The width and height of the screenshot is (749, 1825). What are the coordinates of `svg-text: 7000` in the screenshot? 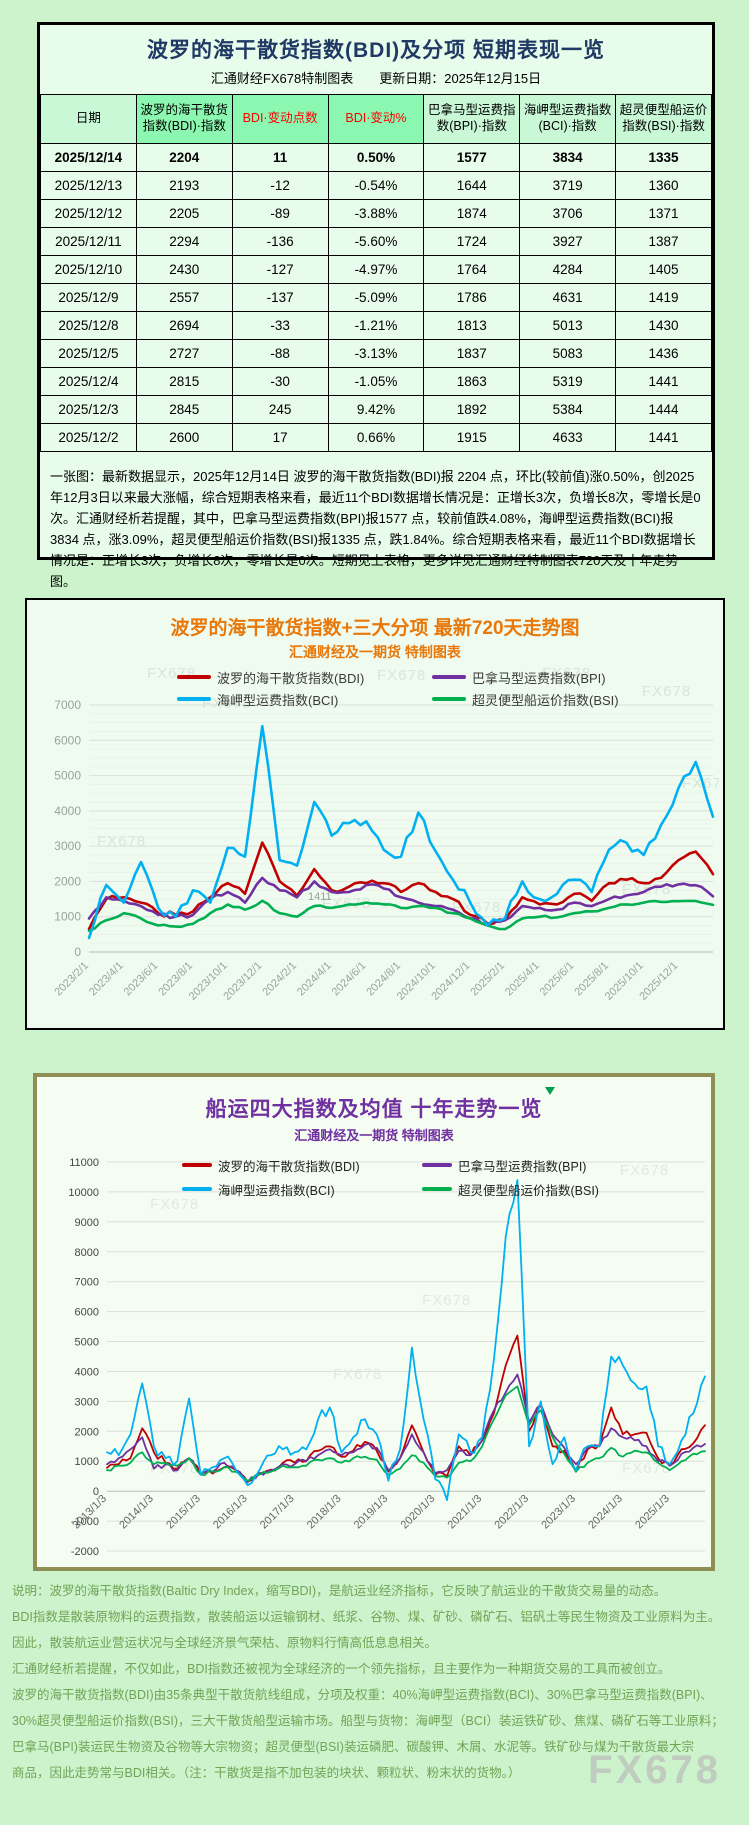 It's located at (87, 1283).